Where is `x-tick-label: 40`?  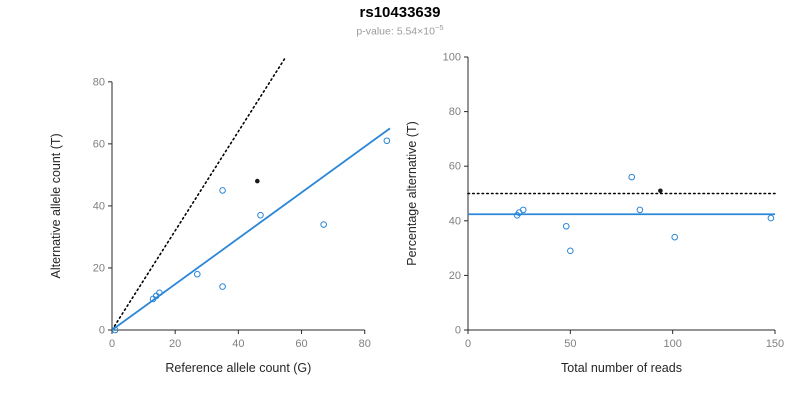
x-tick-label: 40 is located at coordinates (238, 344).